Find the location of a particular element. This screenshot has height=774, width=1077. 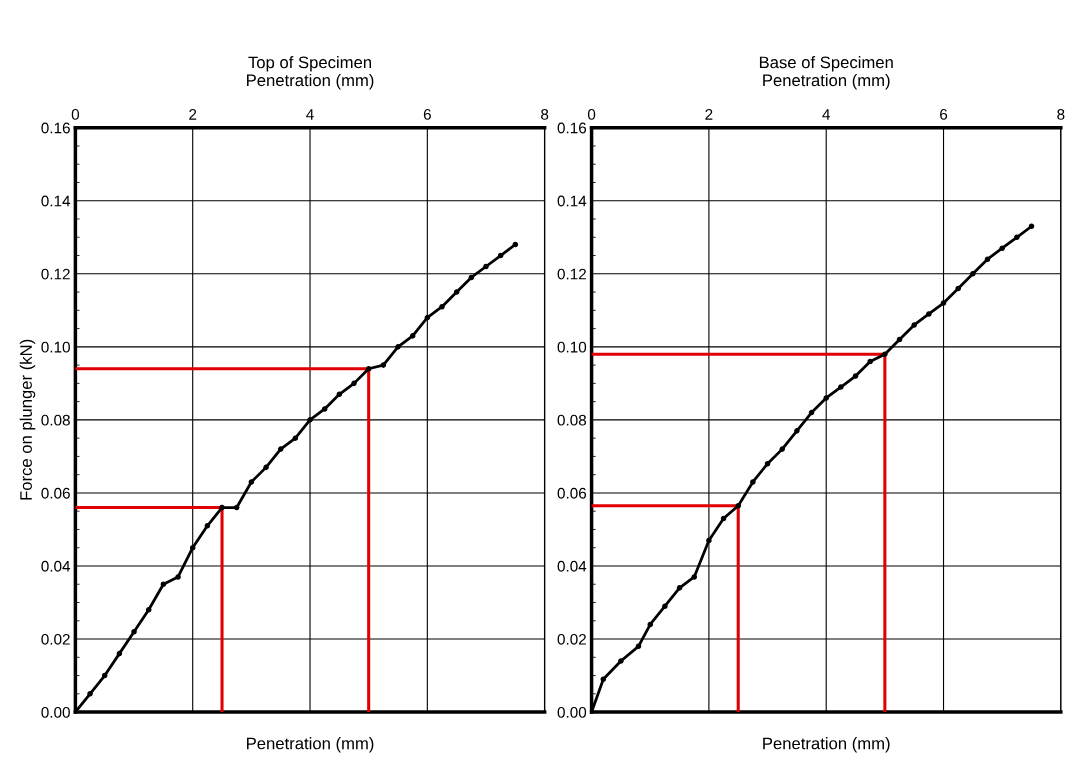

y-axis-title: Force on plunger (kN) is located at coordinates (27, 419).